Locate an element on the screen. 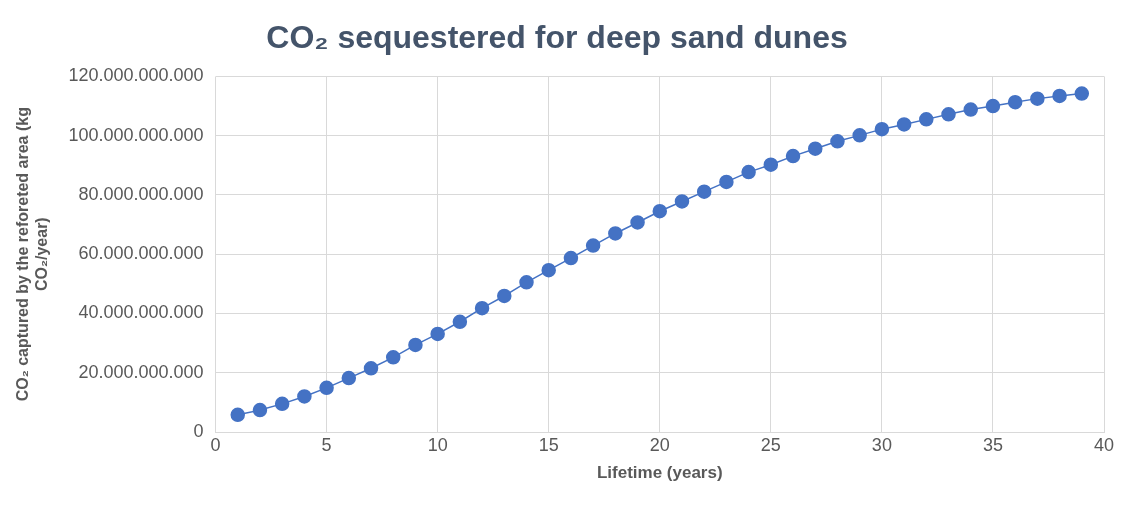  y-tick-label: 80.000.000.000 is located at coordinates (141, 193).